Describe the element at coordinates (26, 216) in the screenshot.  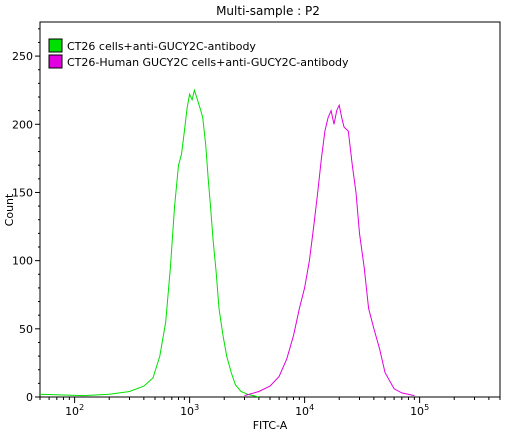
I see `y-axis: 0 50 100 150 200 250` at that location.